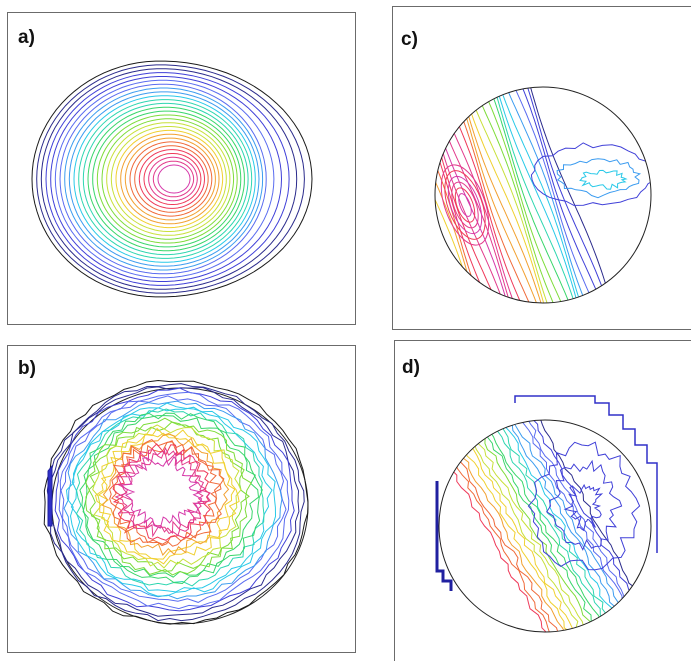  I want to click on panel-c-contour-plot, so click(543, 195).